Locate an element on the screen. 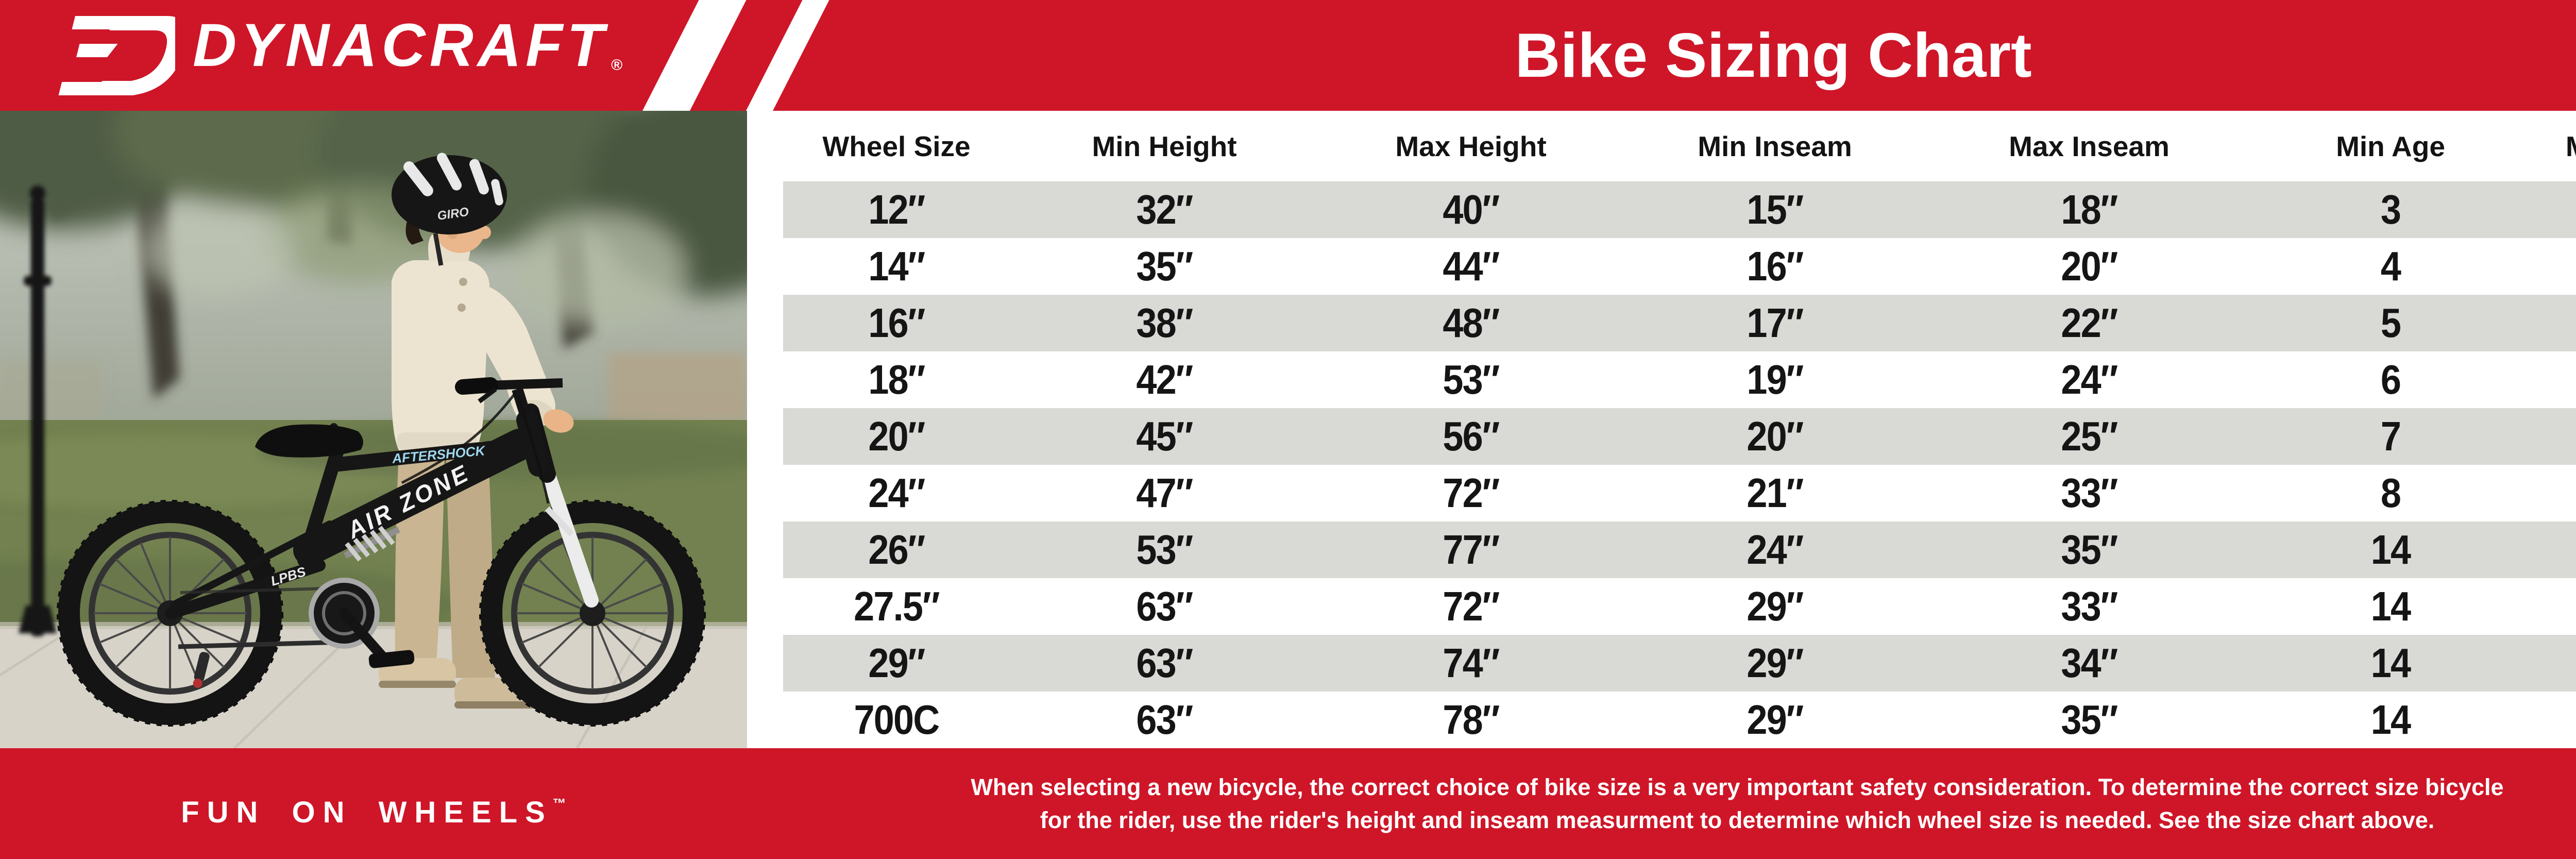  table-cell: 4 is located at coordinates (2390, 266).